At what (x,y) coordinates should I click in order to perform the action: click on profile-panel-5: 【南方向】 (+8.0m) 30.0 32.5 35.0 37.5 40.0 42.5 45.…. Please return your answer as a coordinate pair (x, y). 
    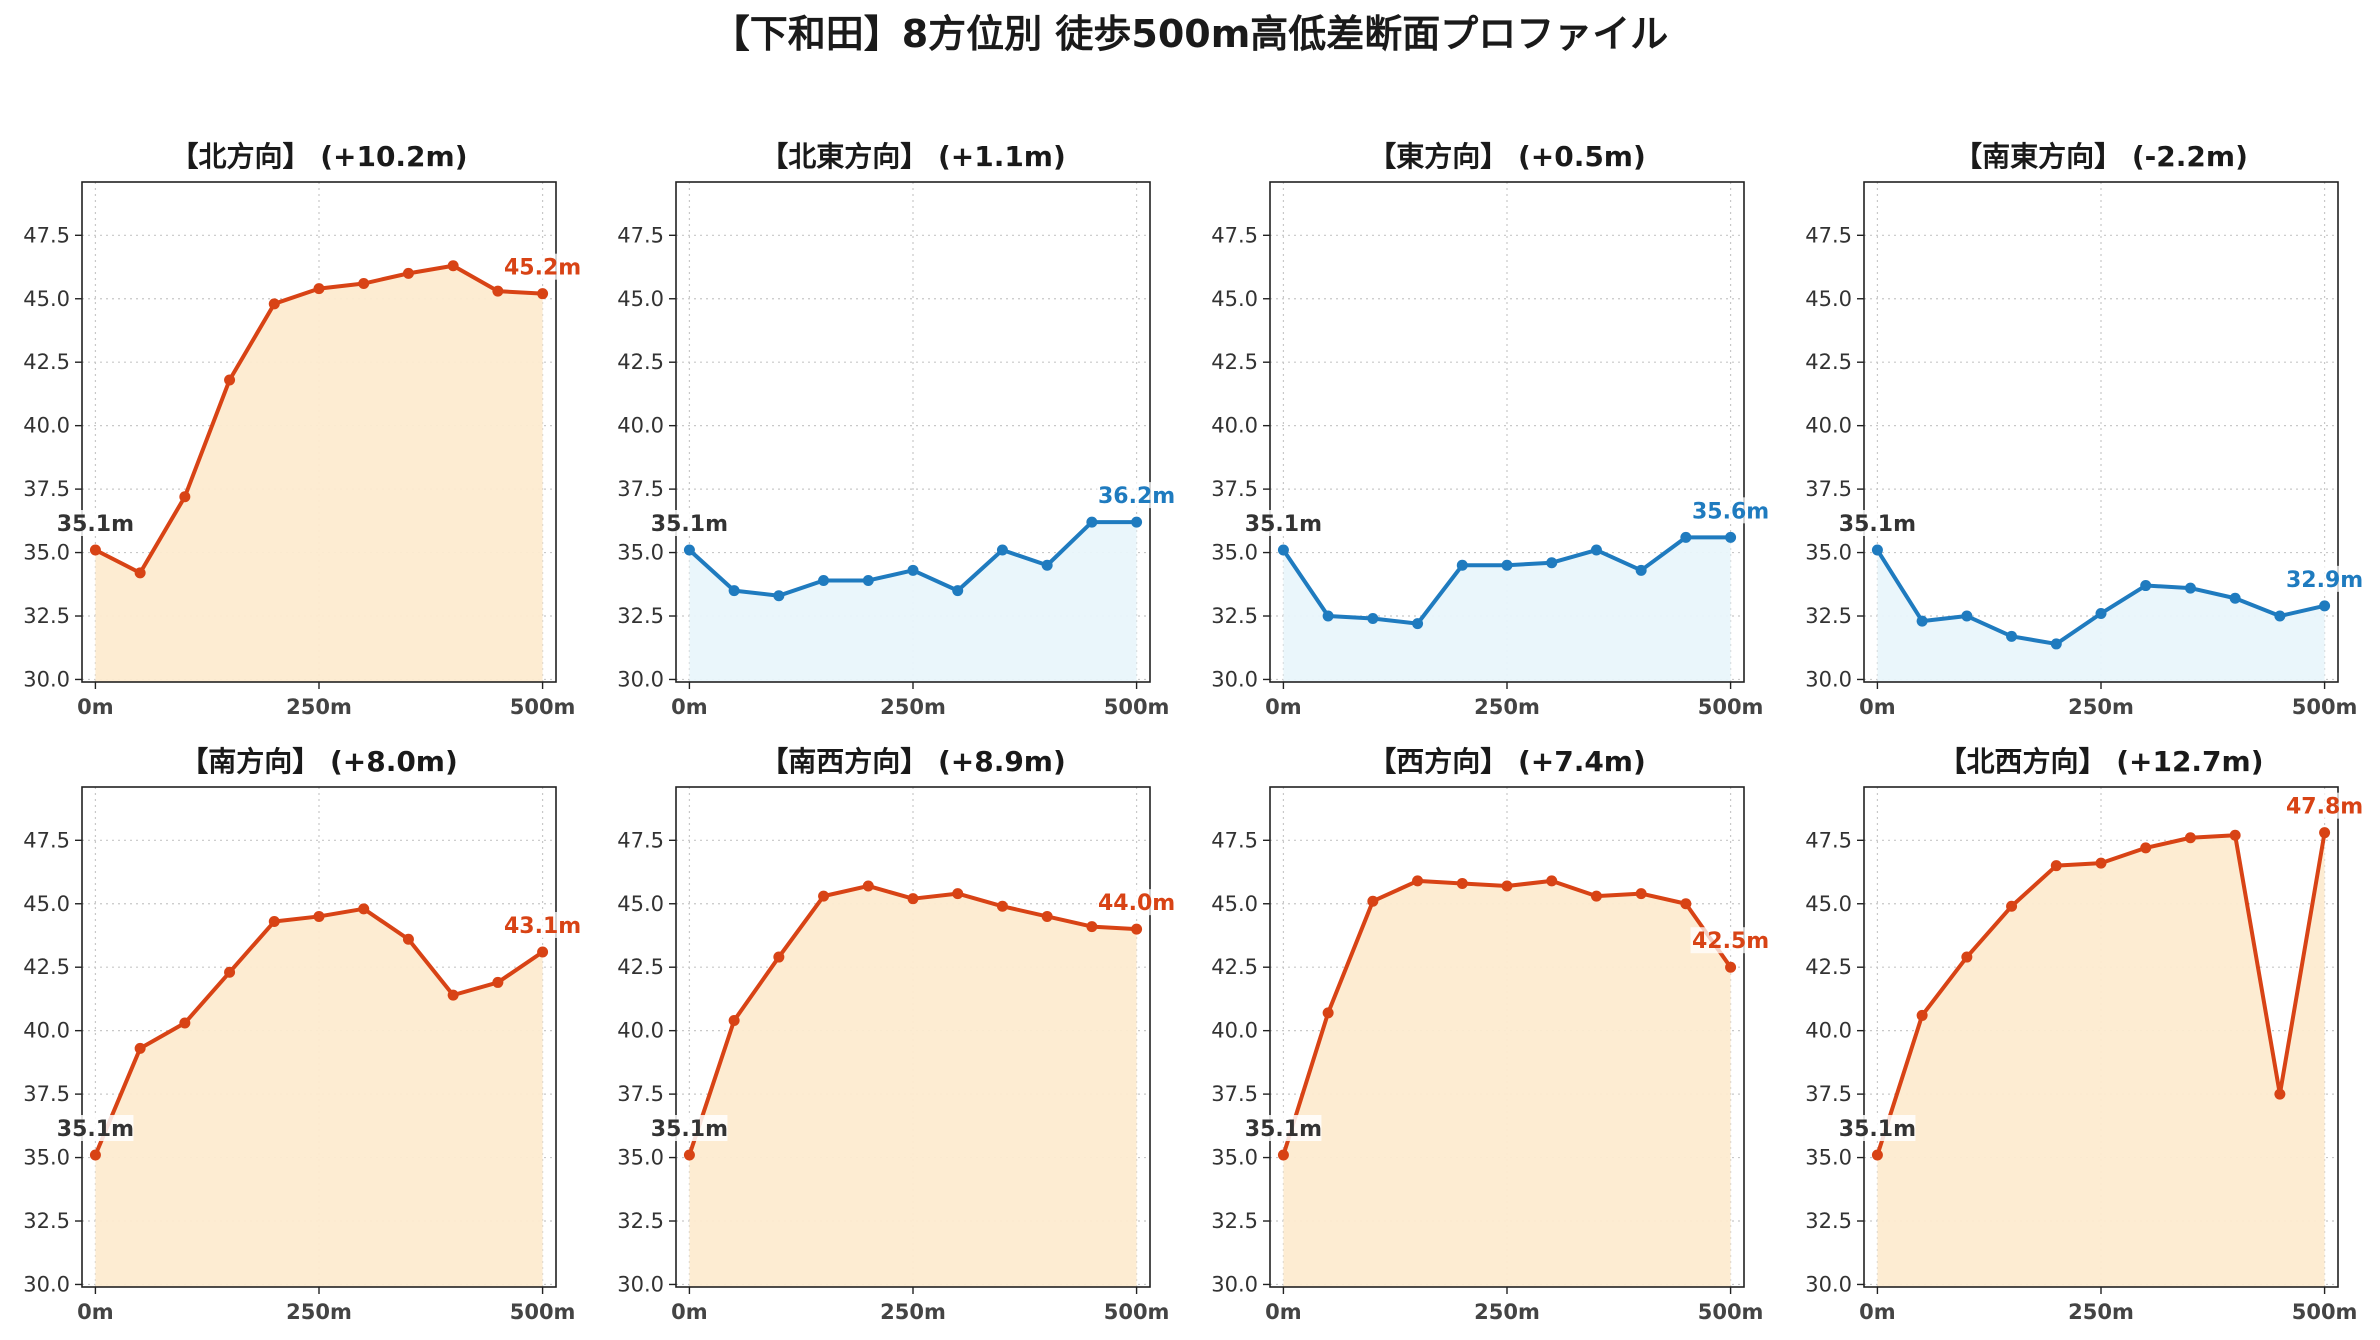
    Looking at the image, I should click on (303, 1034).